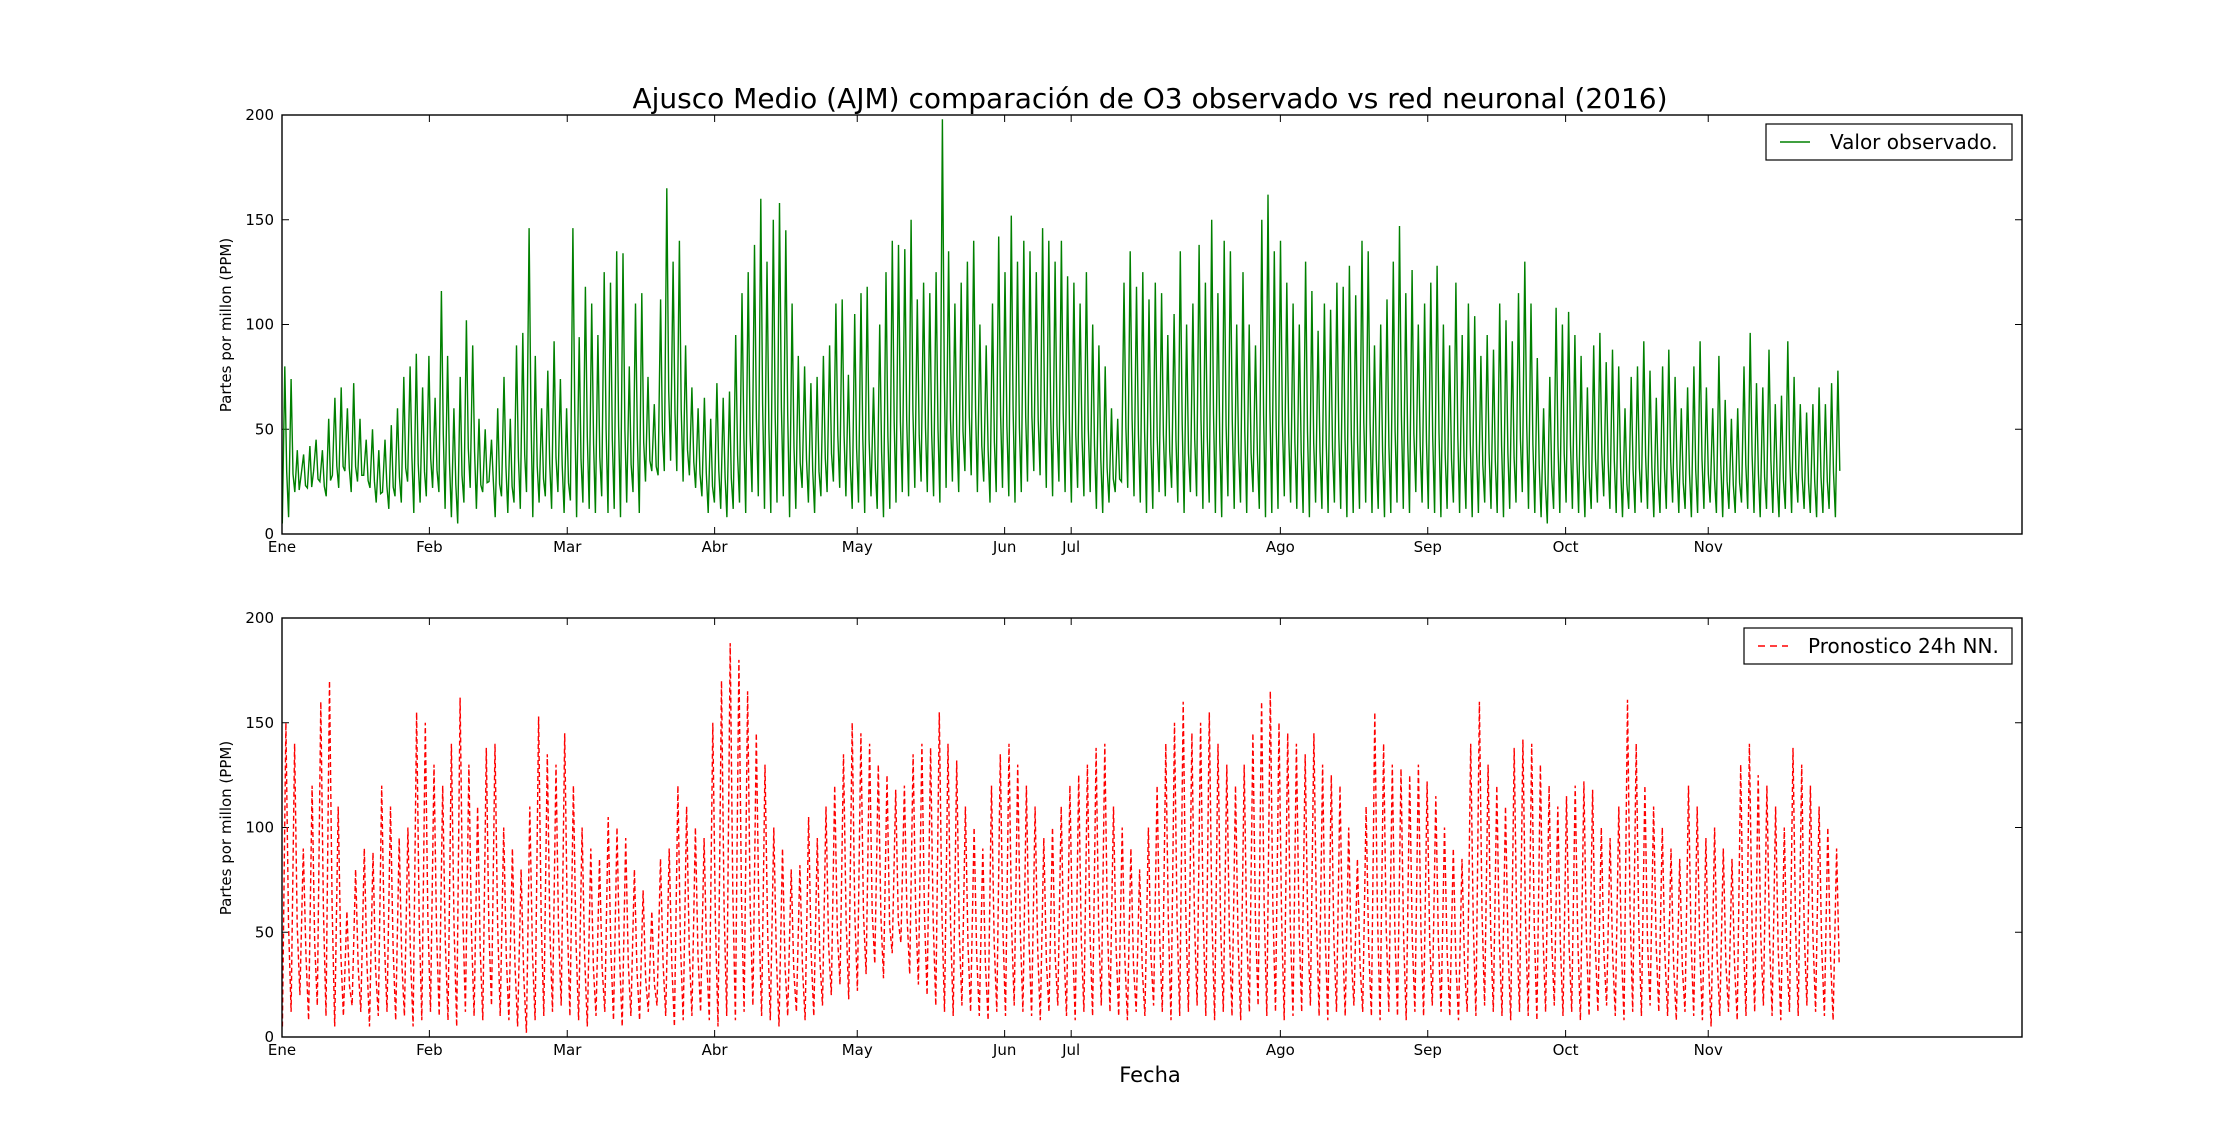 The width and height of the screenshot is (2220, 1140). What do you see at coordinates (1903, 646) in the screenshot?
I see `legend-label-forecast: Pronostico 24h NN.` at bounding box center [1903, 646].